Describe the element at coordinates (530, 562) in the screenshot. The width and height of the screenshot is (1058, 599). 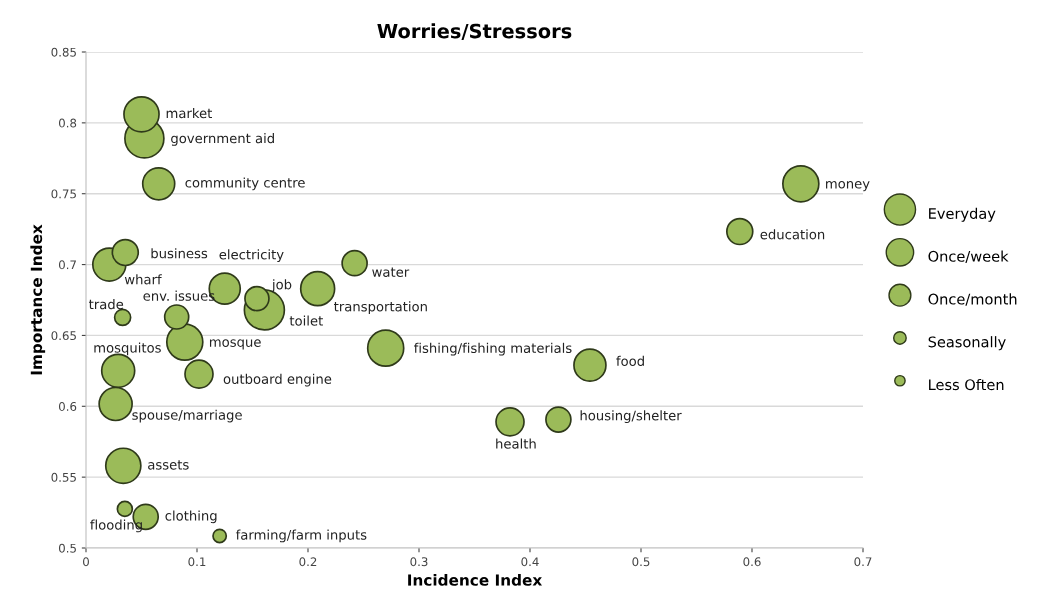
I see `x-tick-label: 0.4` at that location.